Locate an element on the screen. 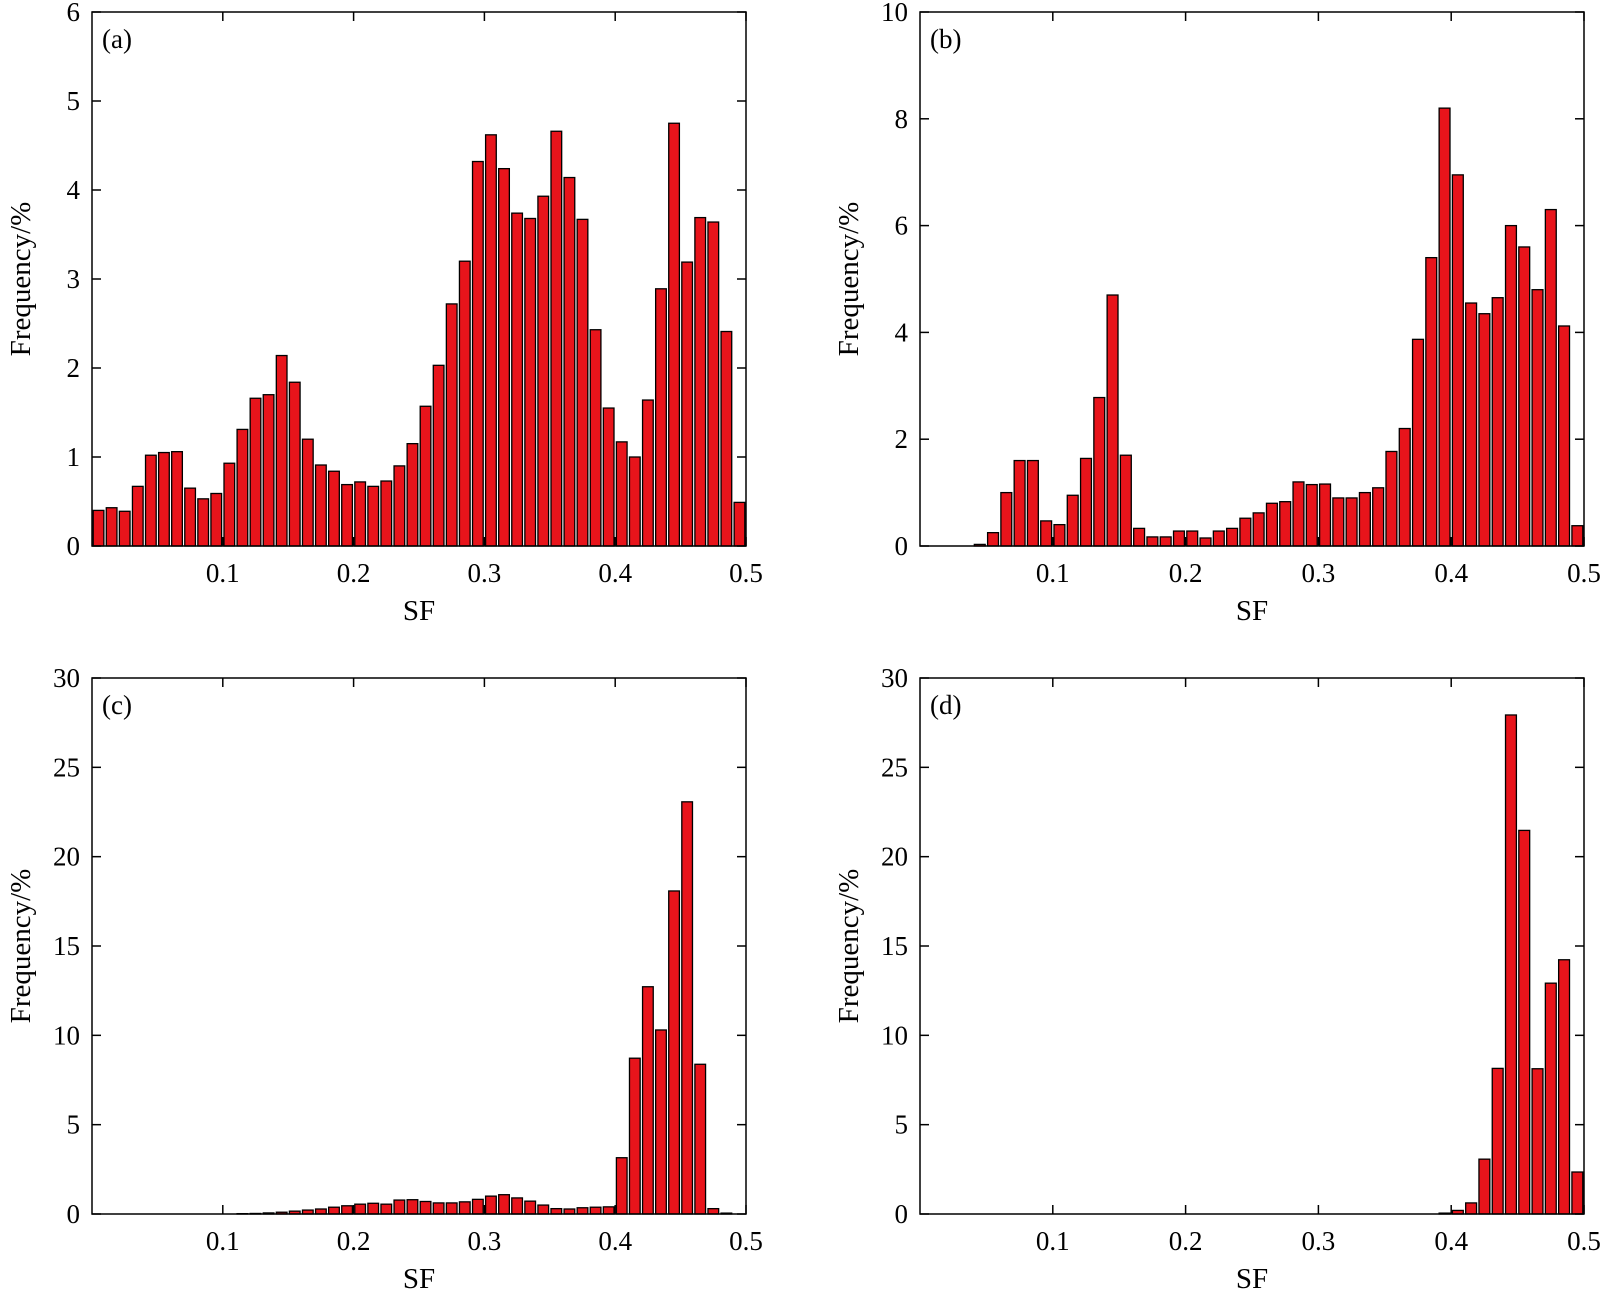 The image size is (1600, 1298). x-tick-label-d-3: 0.4 is located at coordinates (1451, 1241).